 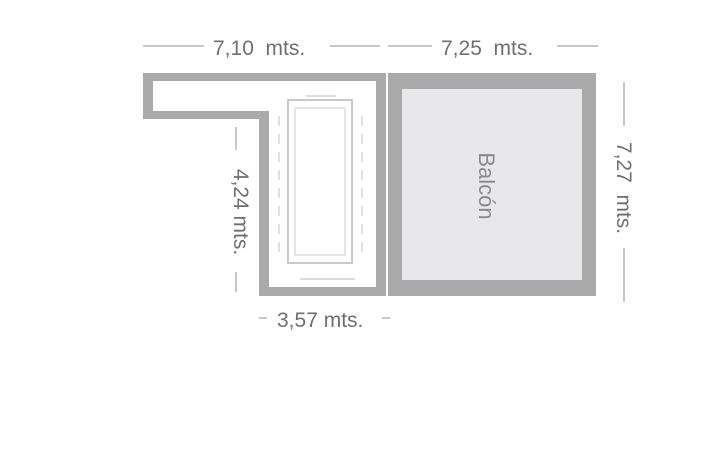 I want to click on dimension-top-right: 7,25 mts., so click(x=493, y=48).